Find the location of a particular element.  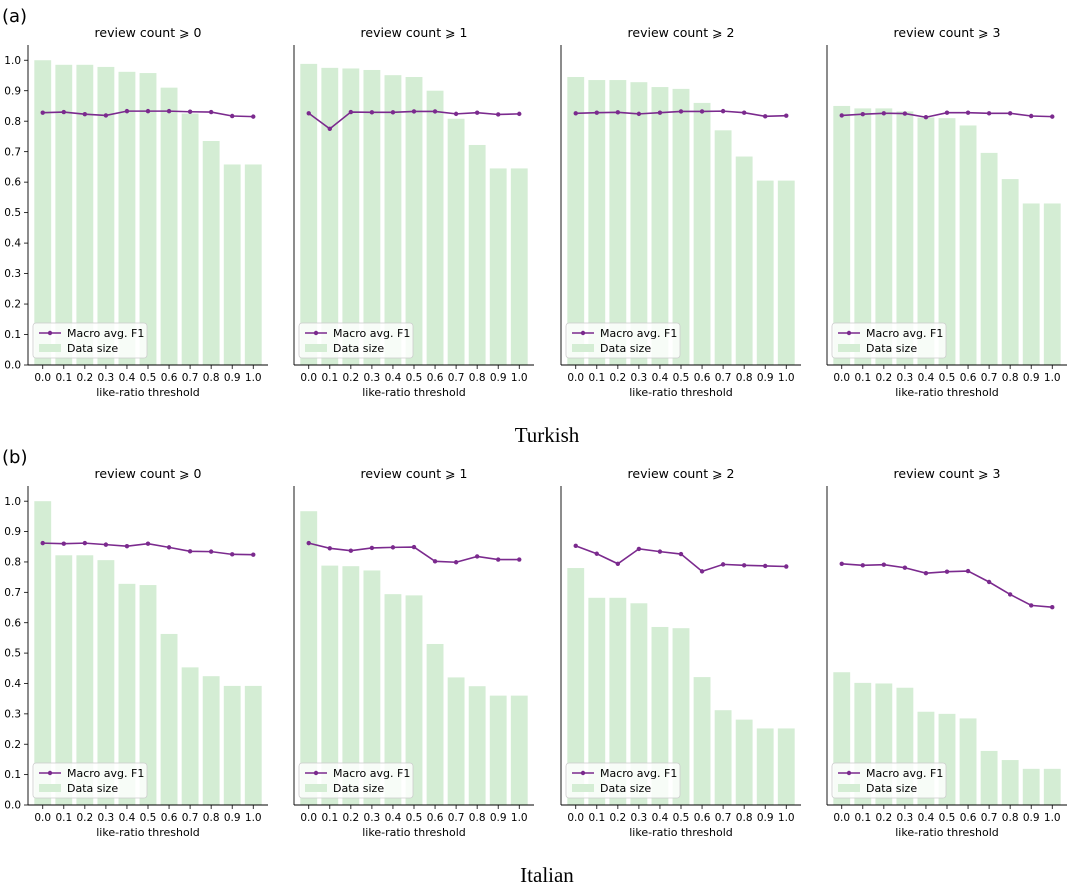

legend-bar-swatch is located at coordinates (50, 788).